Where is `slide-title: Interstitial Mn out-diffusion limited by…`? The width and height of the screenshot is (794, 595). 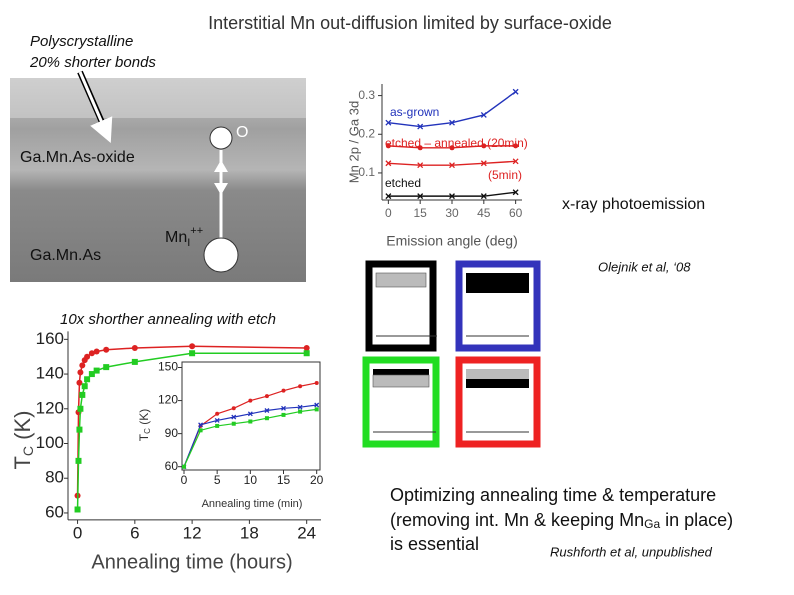 slide-title: Interstitial Mn out-diffusion limited by… is located at coordinates (410, 23).